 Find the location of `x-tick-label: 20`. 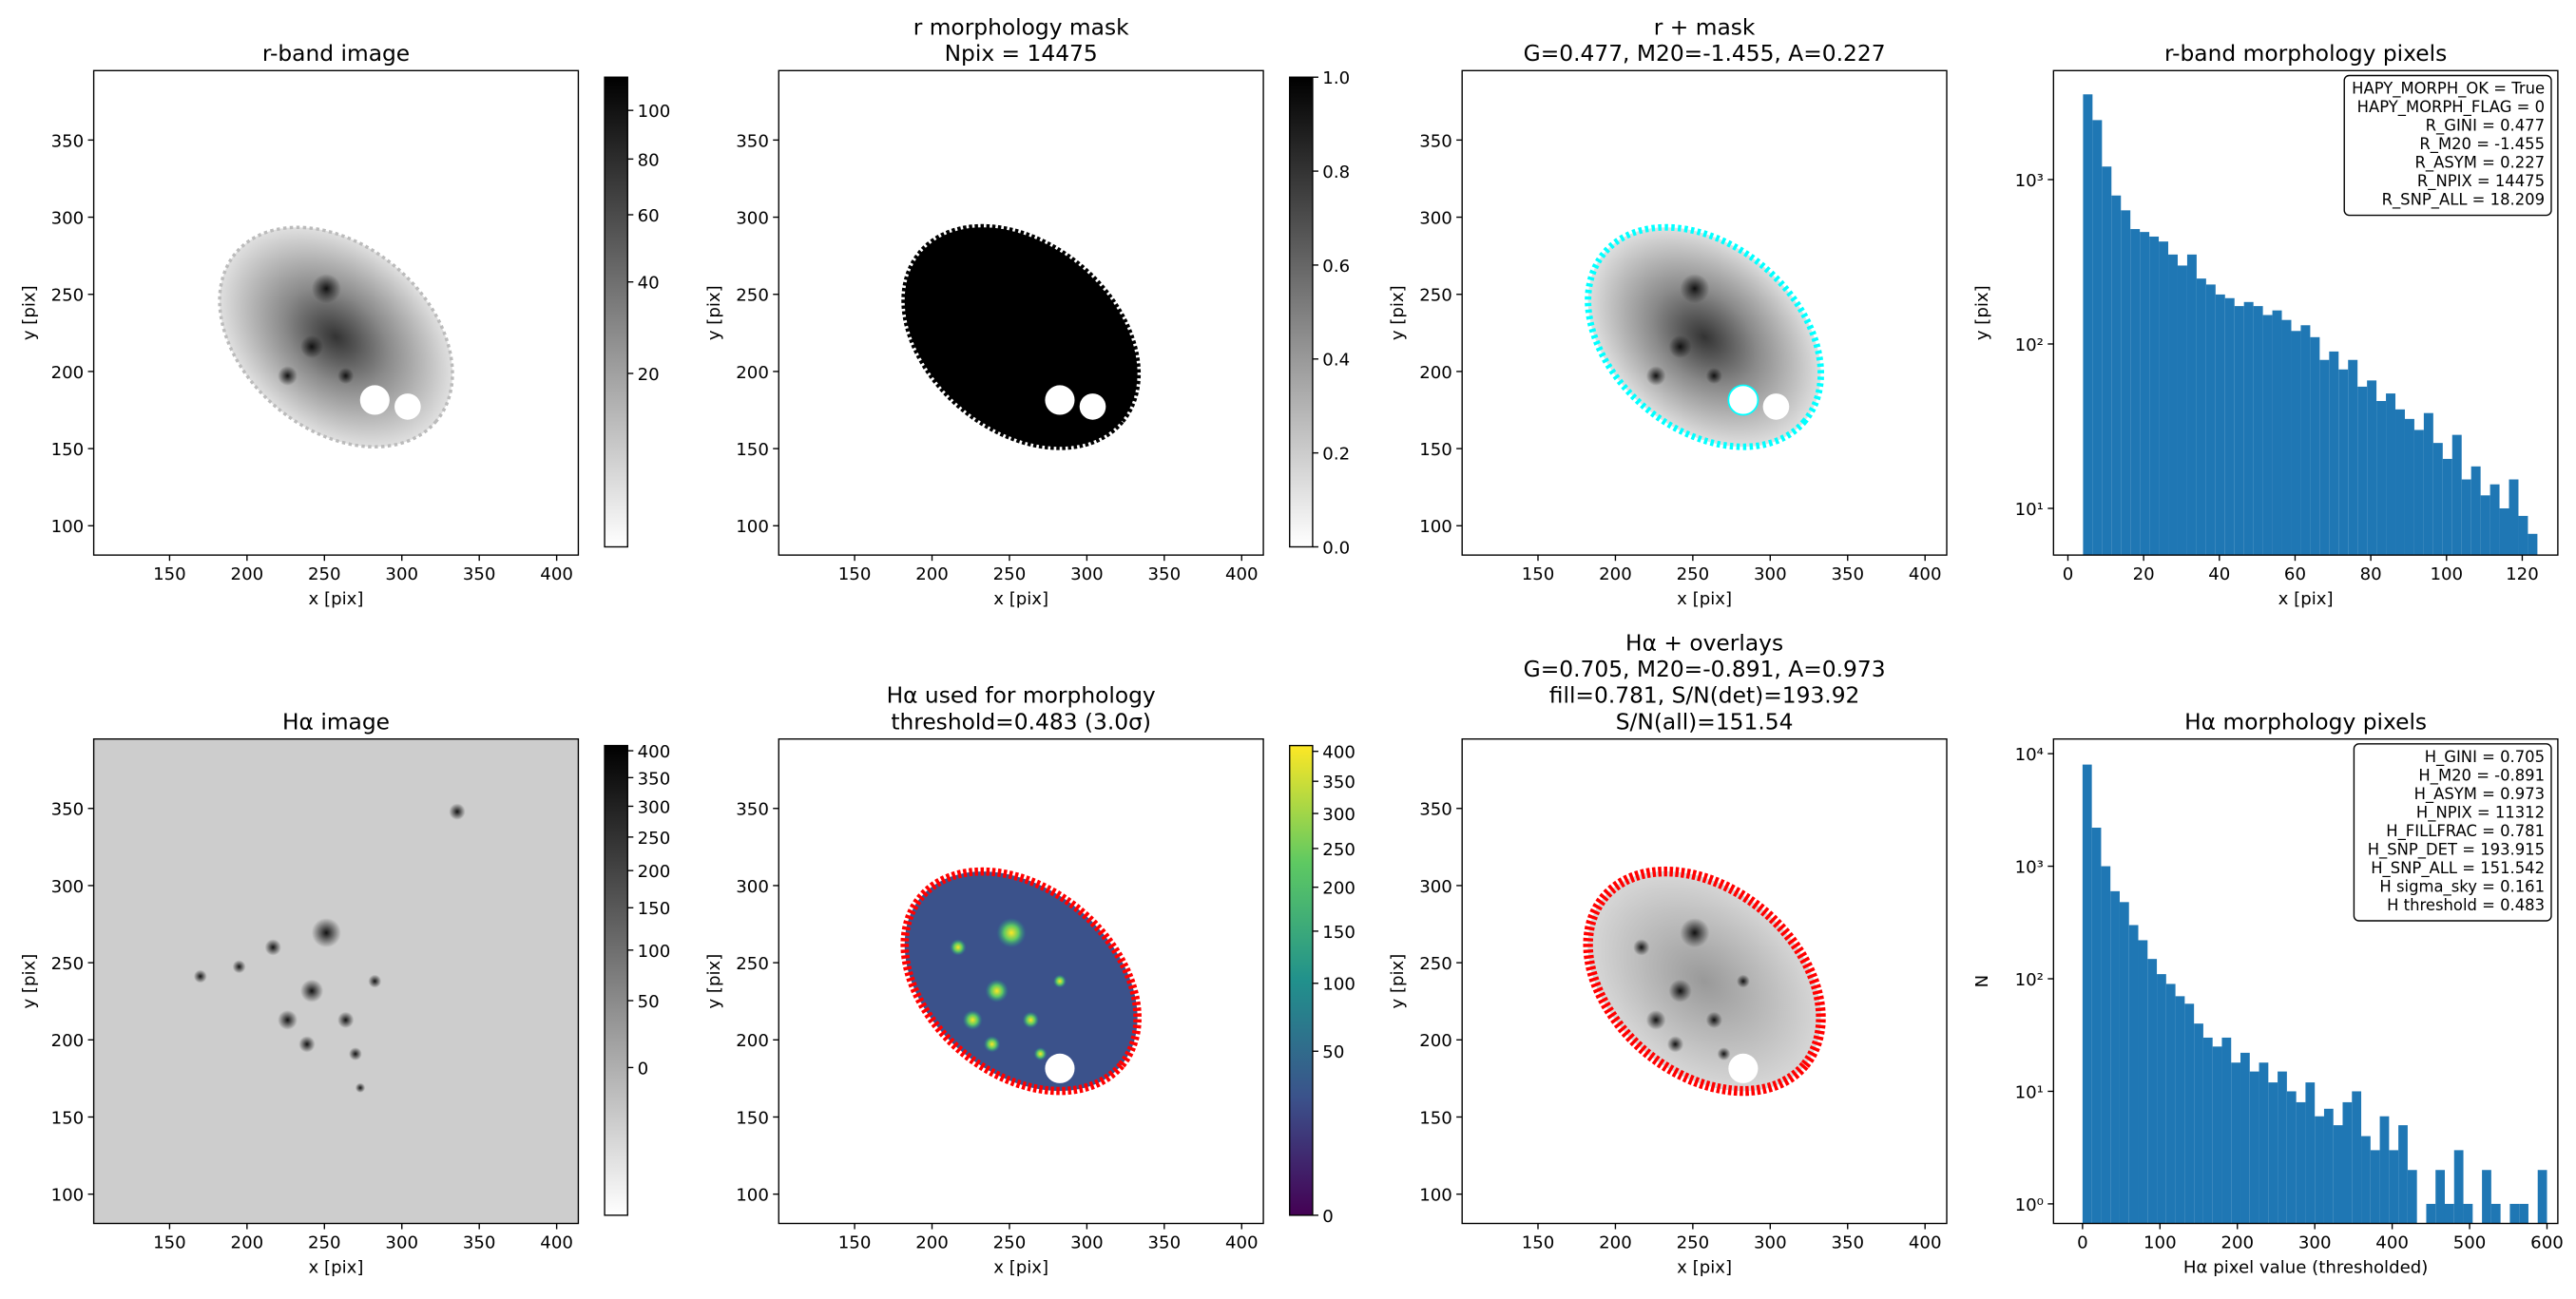

x-tick-label: 20 is located at coordinates (2144, 574).